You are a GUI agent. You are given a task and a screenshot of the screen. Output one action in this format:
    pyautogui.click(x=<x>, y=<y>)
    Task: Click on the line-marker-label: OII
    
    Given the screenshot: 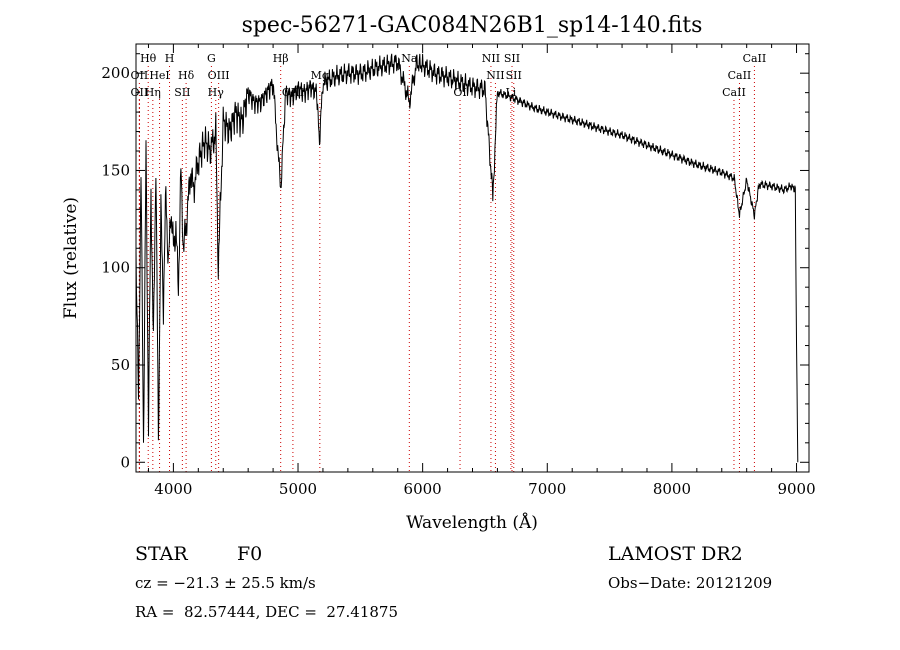 What is the action you would take?
    pyautogui.click(x=140, y=75)
    